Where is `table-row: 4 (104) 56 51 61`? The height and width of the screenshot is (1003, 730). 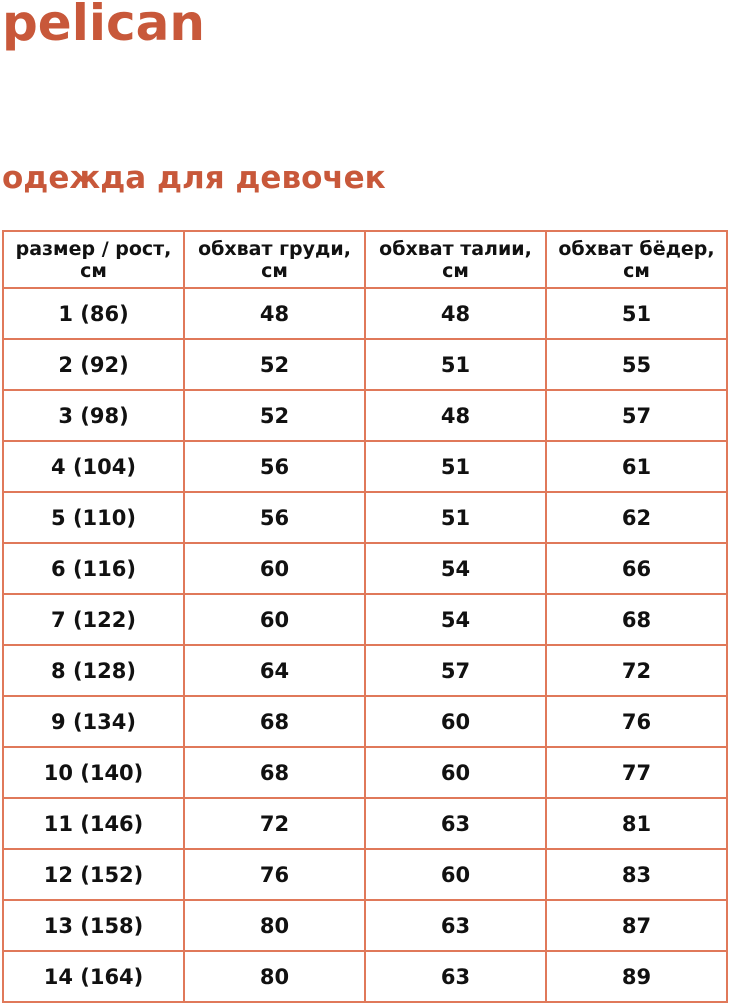 table-row: 4 (104) 56 51 61 is located at coordinates (365, 466).